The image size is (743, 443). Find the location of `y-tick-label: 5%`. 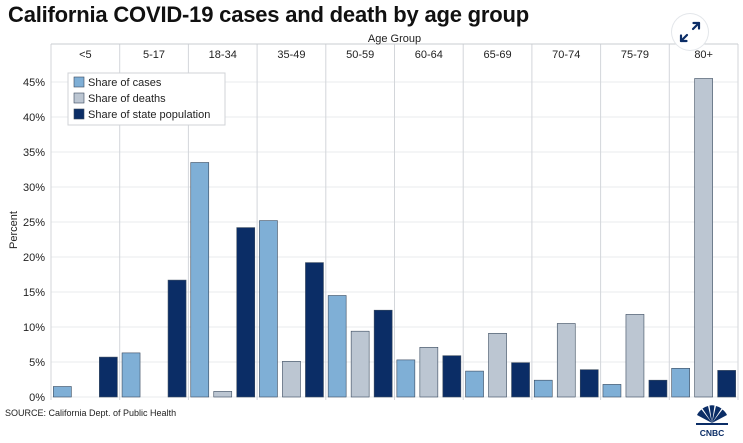

y-tick-label: 5% is located at coordinates (37, 363).